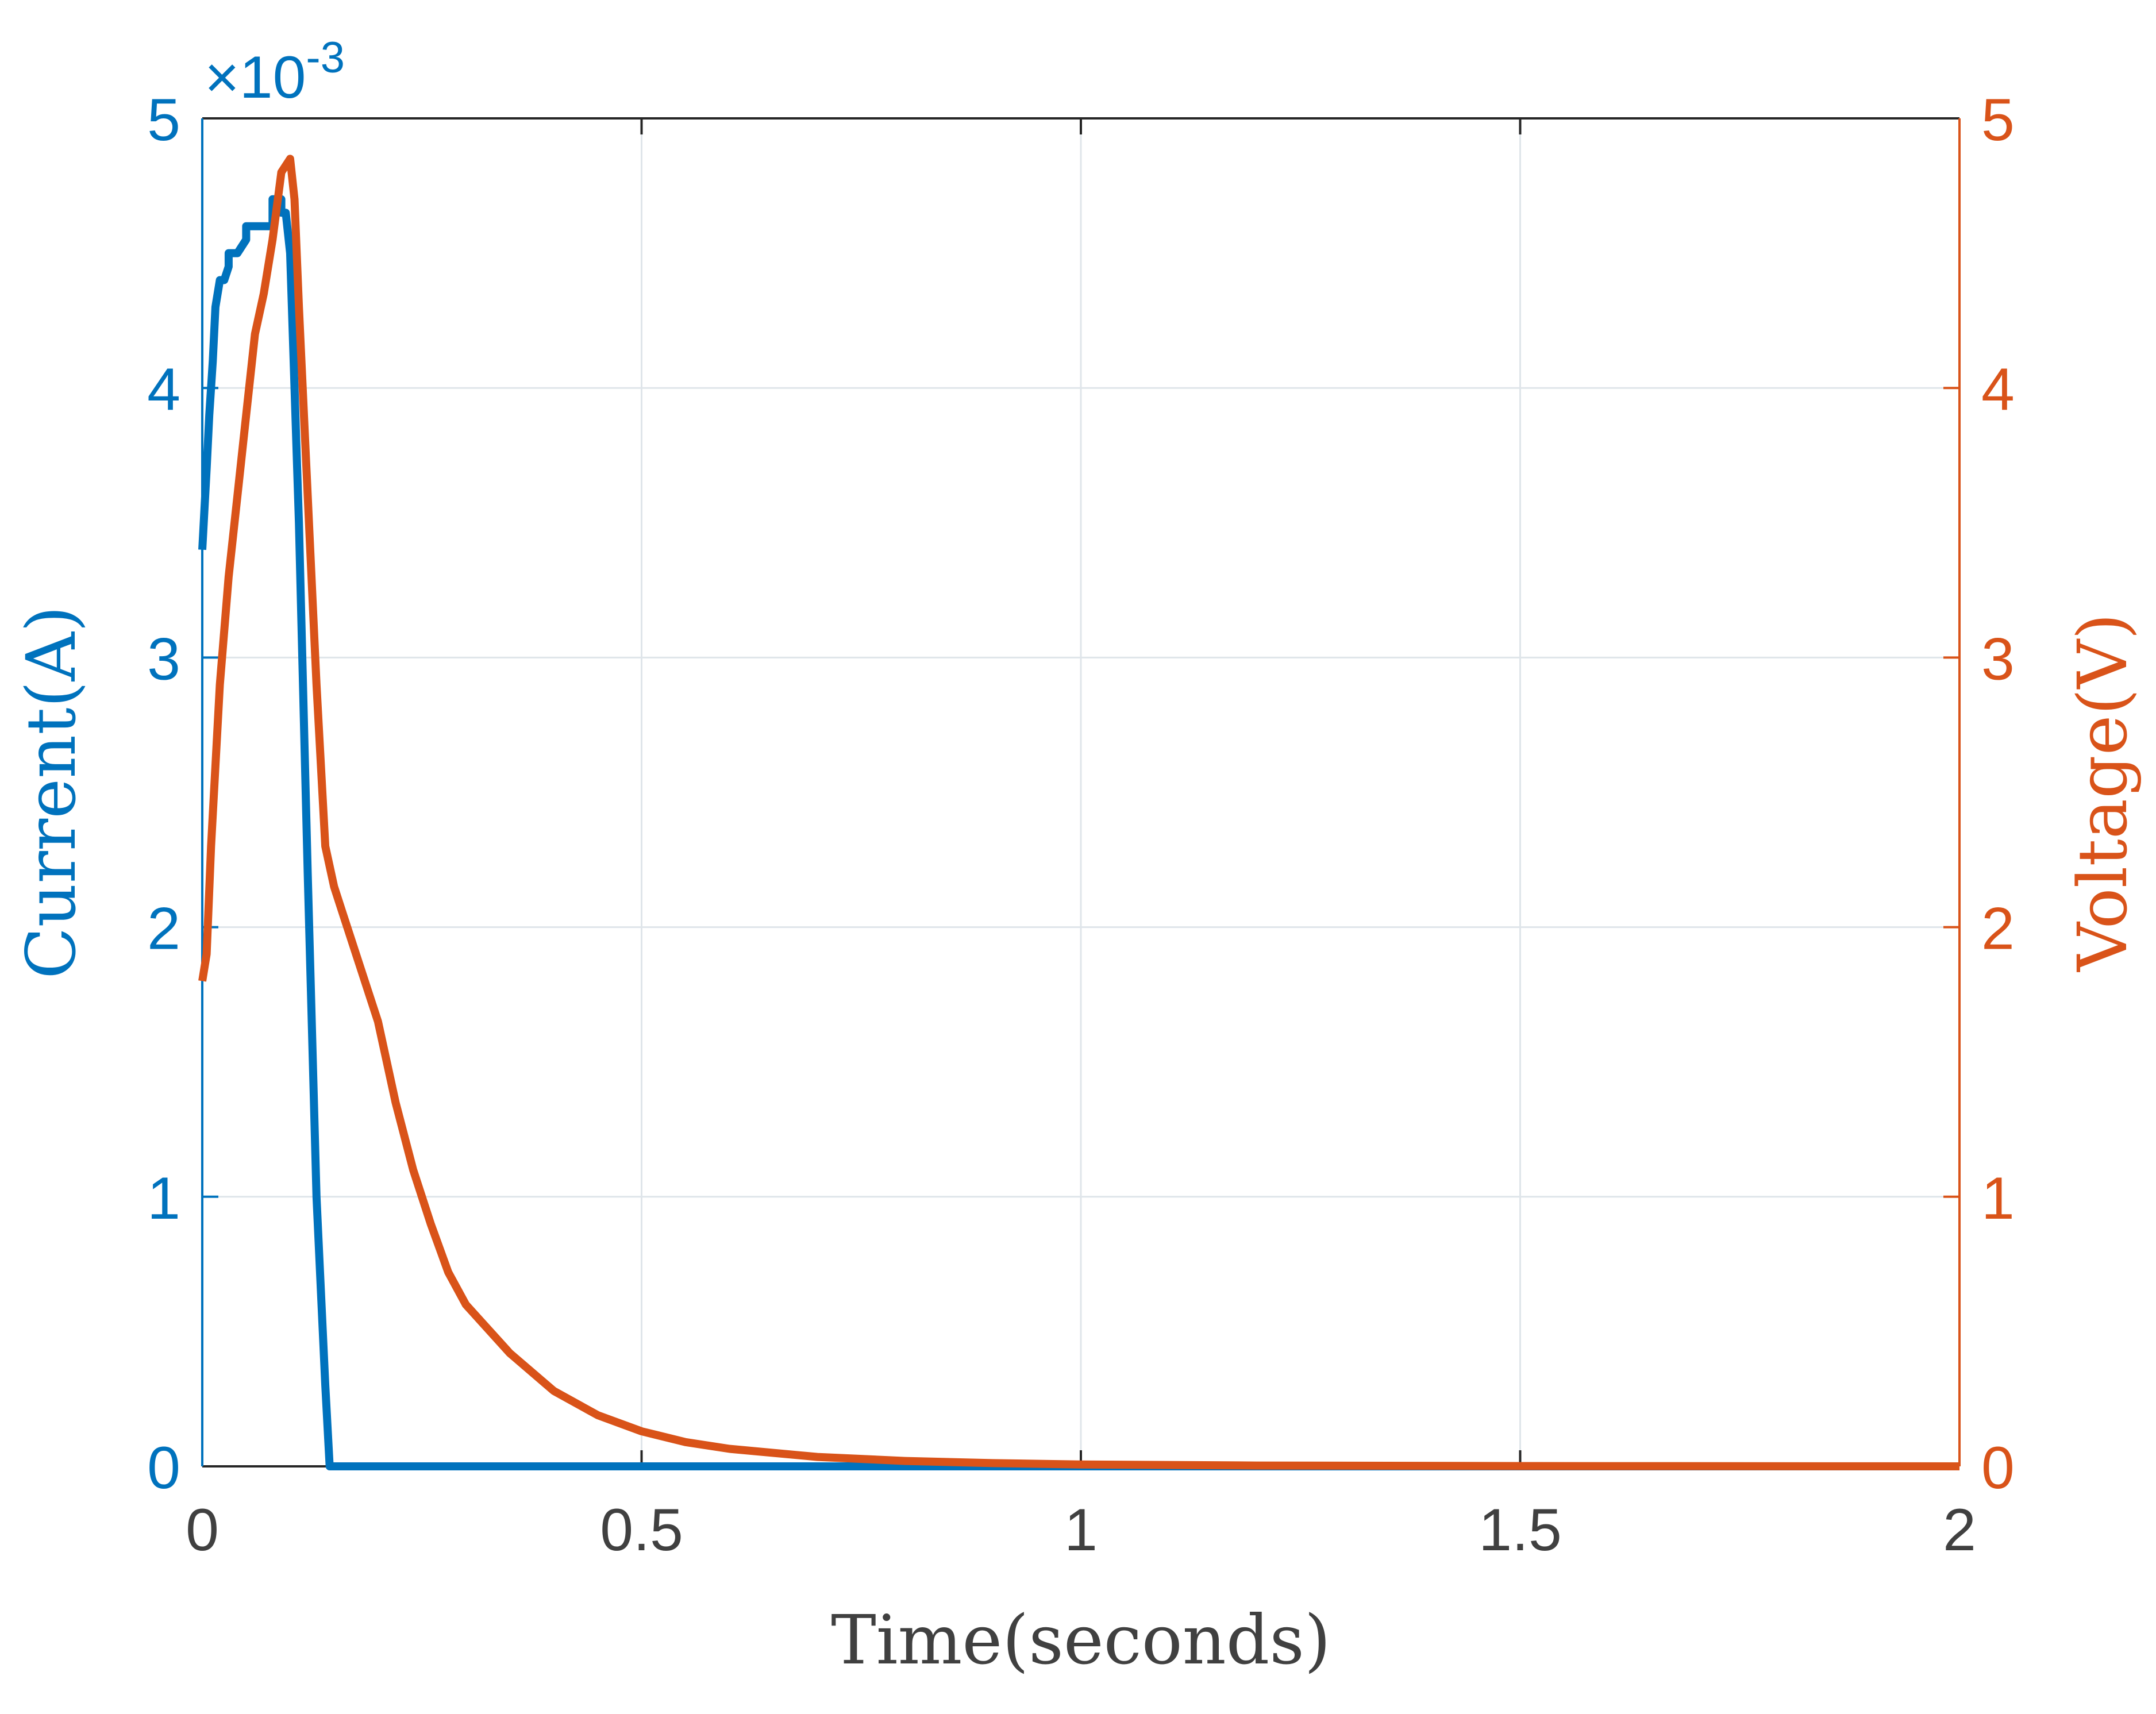 The image size is (2156, 1714). Describe the element at coordinates (641, 1530) in the screenshot. I see `x-tick-label: 0.5` at that location.